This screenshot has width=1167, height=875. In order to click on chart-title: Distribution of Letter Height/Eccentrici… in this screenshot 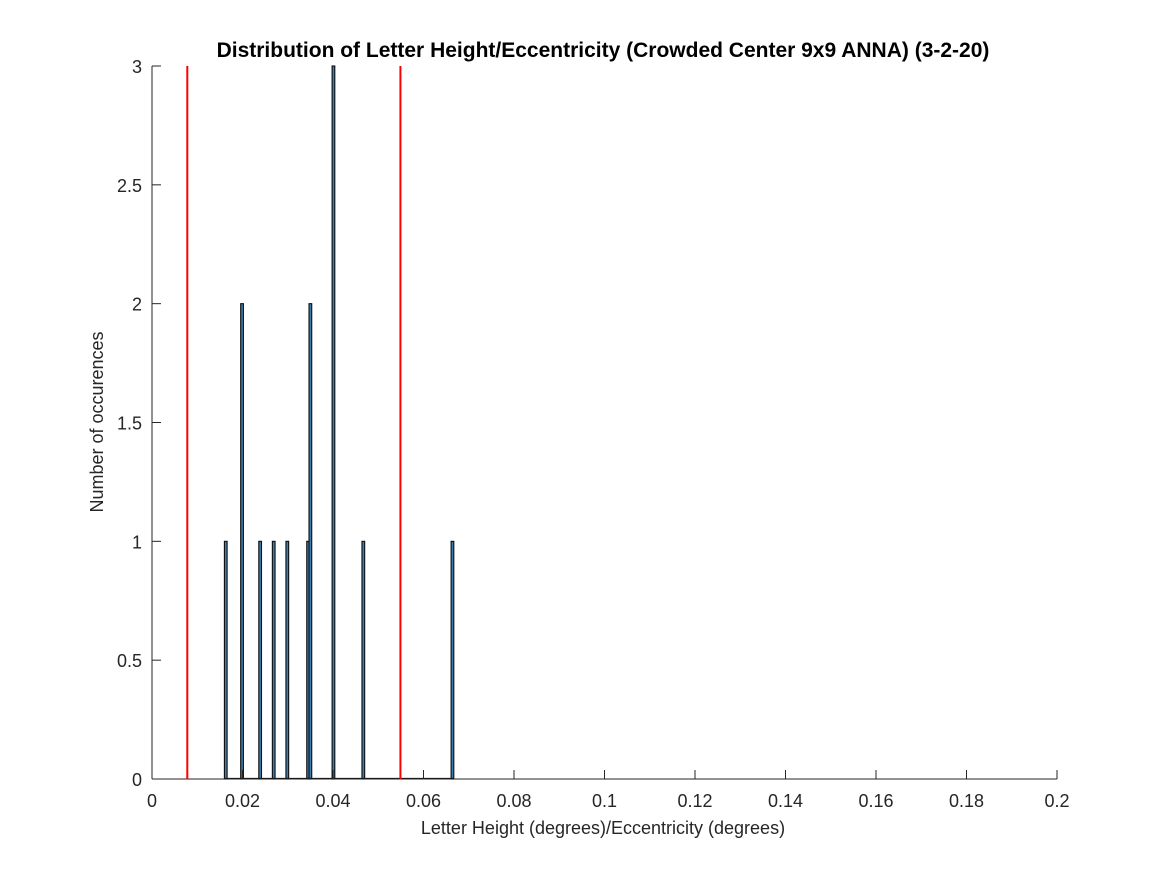, I will do `click(603, 50)`.